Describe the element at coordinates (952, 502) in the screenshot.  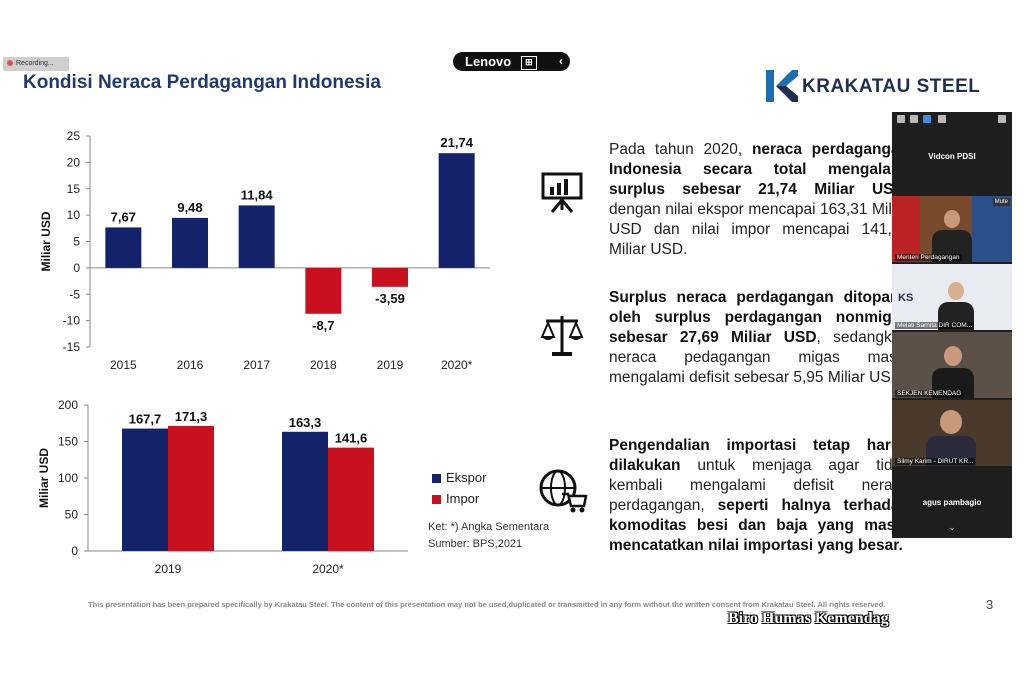
I see `participant-name-audio: agus pambagio` at that location.